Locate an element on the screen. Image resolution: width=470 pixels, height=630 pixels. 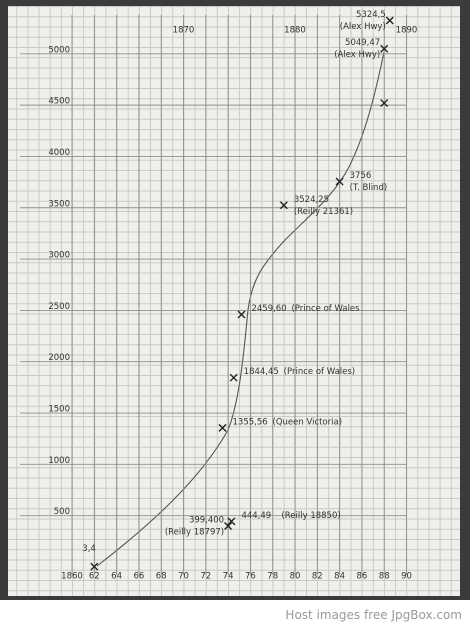
point-note: (Queen Victoria) is located at coordinates (308, 422).